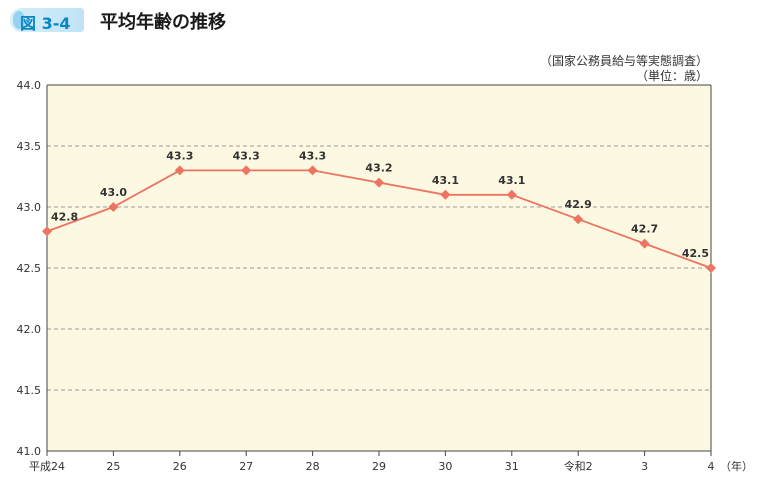  Describe the element at coordinates (512, 466) in the screenshot. I see `x-tick-label: 31` at that location.